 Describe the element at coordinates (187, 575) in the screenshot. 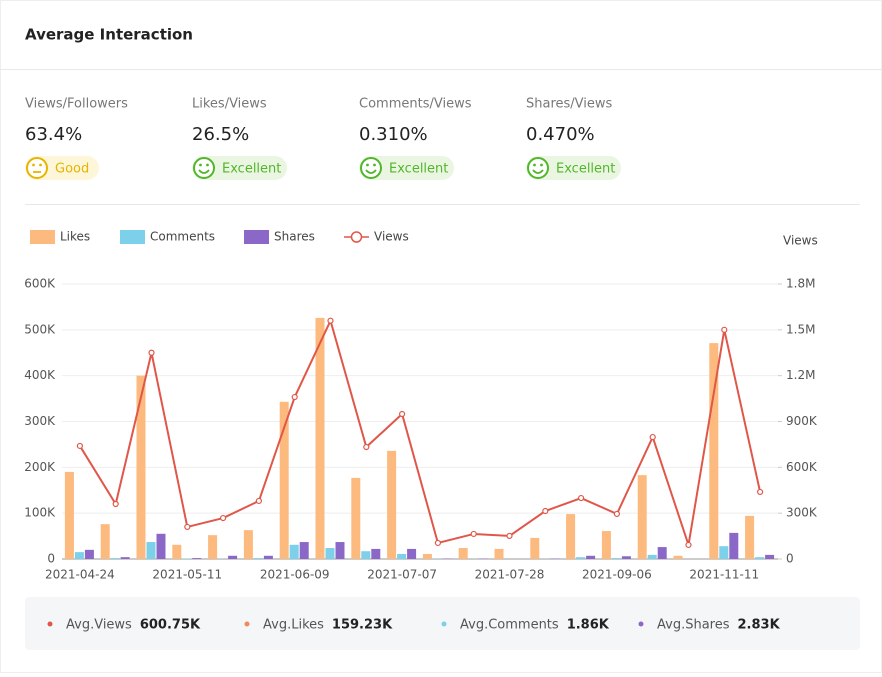

I see `x-tick-label: 2021-05-11` at that location.